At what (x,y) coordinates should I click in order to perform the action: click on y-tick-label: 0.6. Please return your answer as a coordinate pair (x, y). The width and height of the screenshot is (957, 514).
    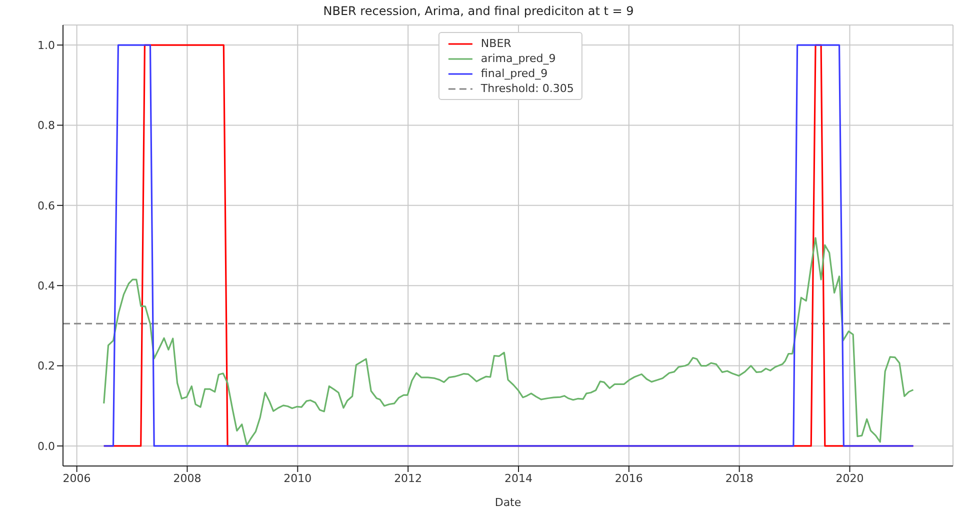
    Looking at the image, I should click on (46, 205).